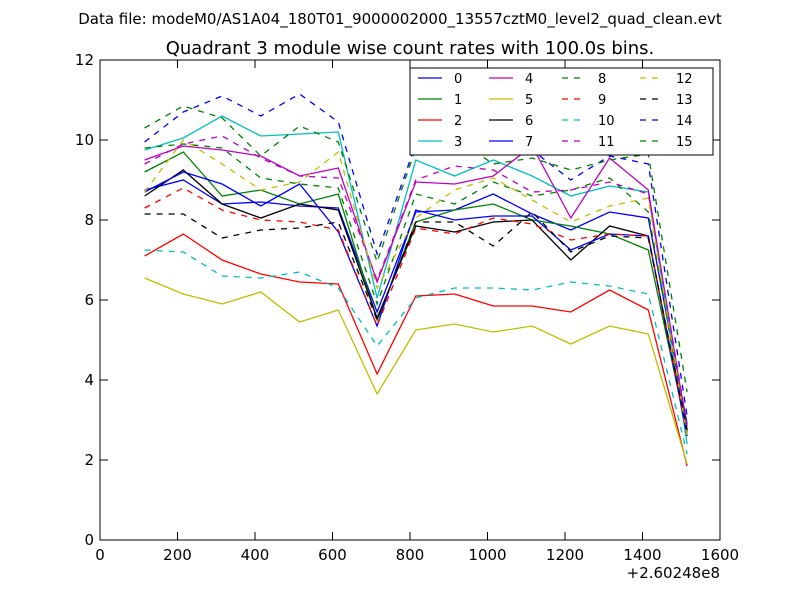 The width and height of the screenshot is (800, 600). I want to click on legend-label-9: 9, so click(602, 100).